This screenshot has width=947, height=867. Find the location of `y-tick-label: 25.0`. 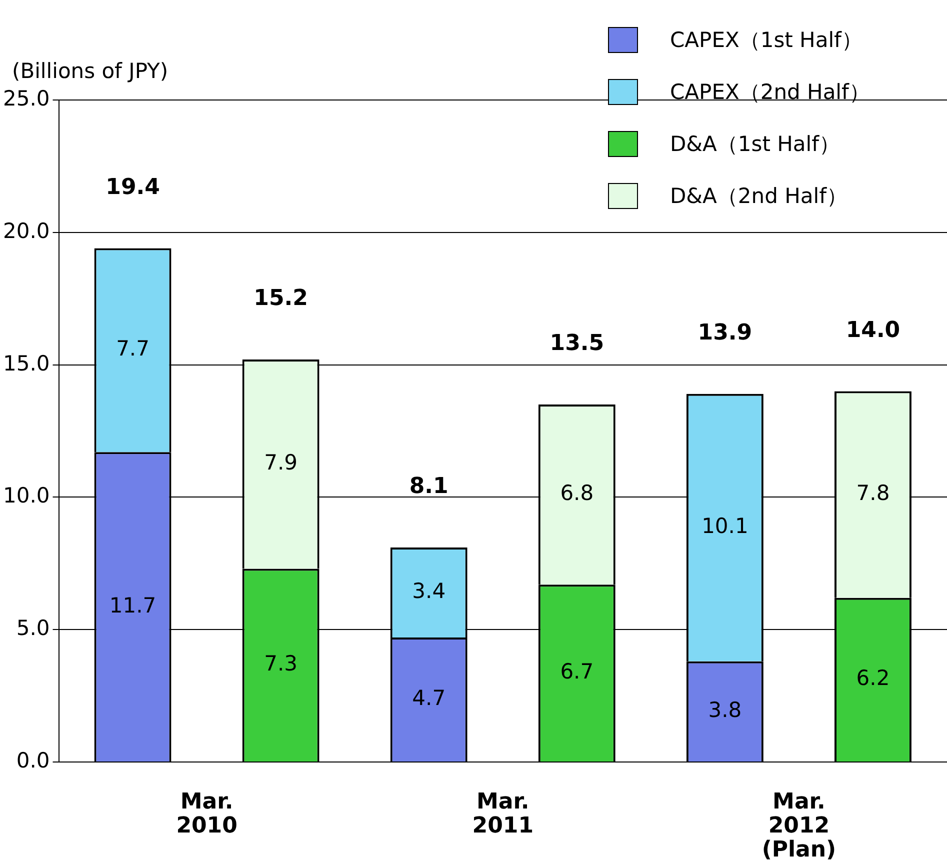

y-tick-label: 25.0 is located at coordinates (26, 98).